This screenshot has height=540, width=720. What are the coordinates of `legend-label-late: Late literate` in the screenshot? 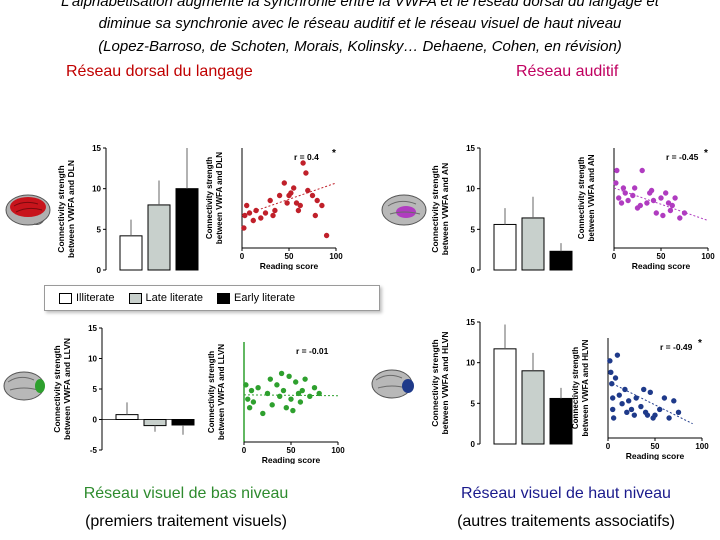 It's located at (174, 298).